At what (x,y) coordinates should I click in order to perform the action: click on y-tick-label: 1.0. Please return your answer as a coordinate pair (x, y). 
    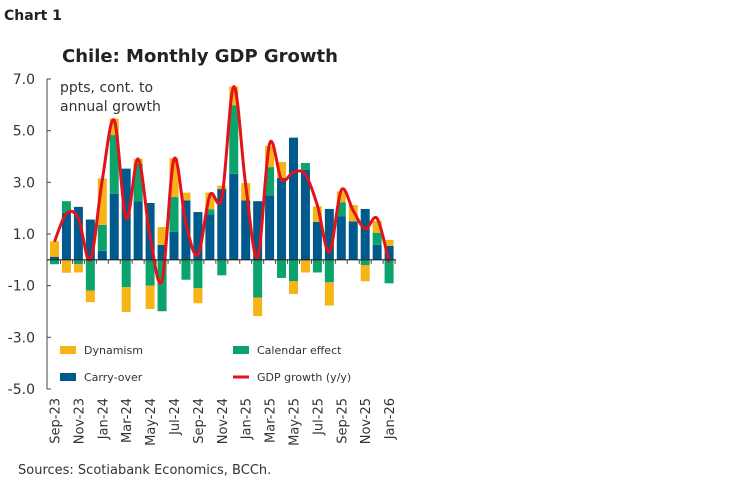
    Looking at the image, I should click on (24, 235).